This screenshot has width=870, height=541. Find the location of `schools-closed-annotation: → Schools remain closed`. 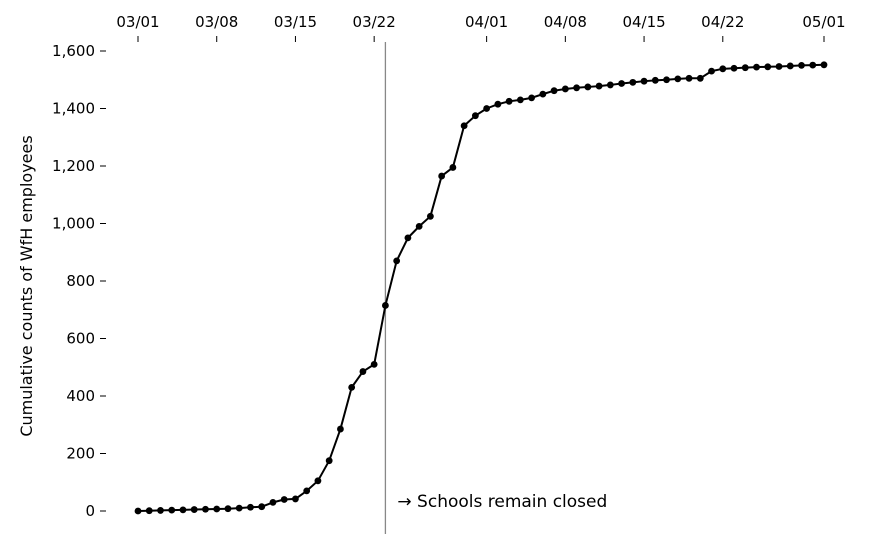

schools-closed-annotation: → Schools remain closed is located at coordinates (502, 502).